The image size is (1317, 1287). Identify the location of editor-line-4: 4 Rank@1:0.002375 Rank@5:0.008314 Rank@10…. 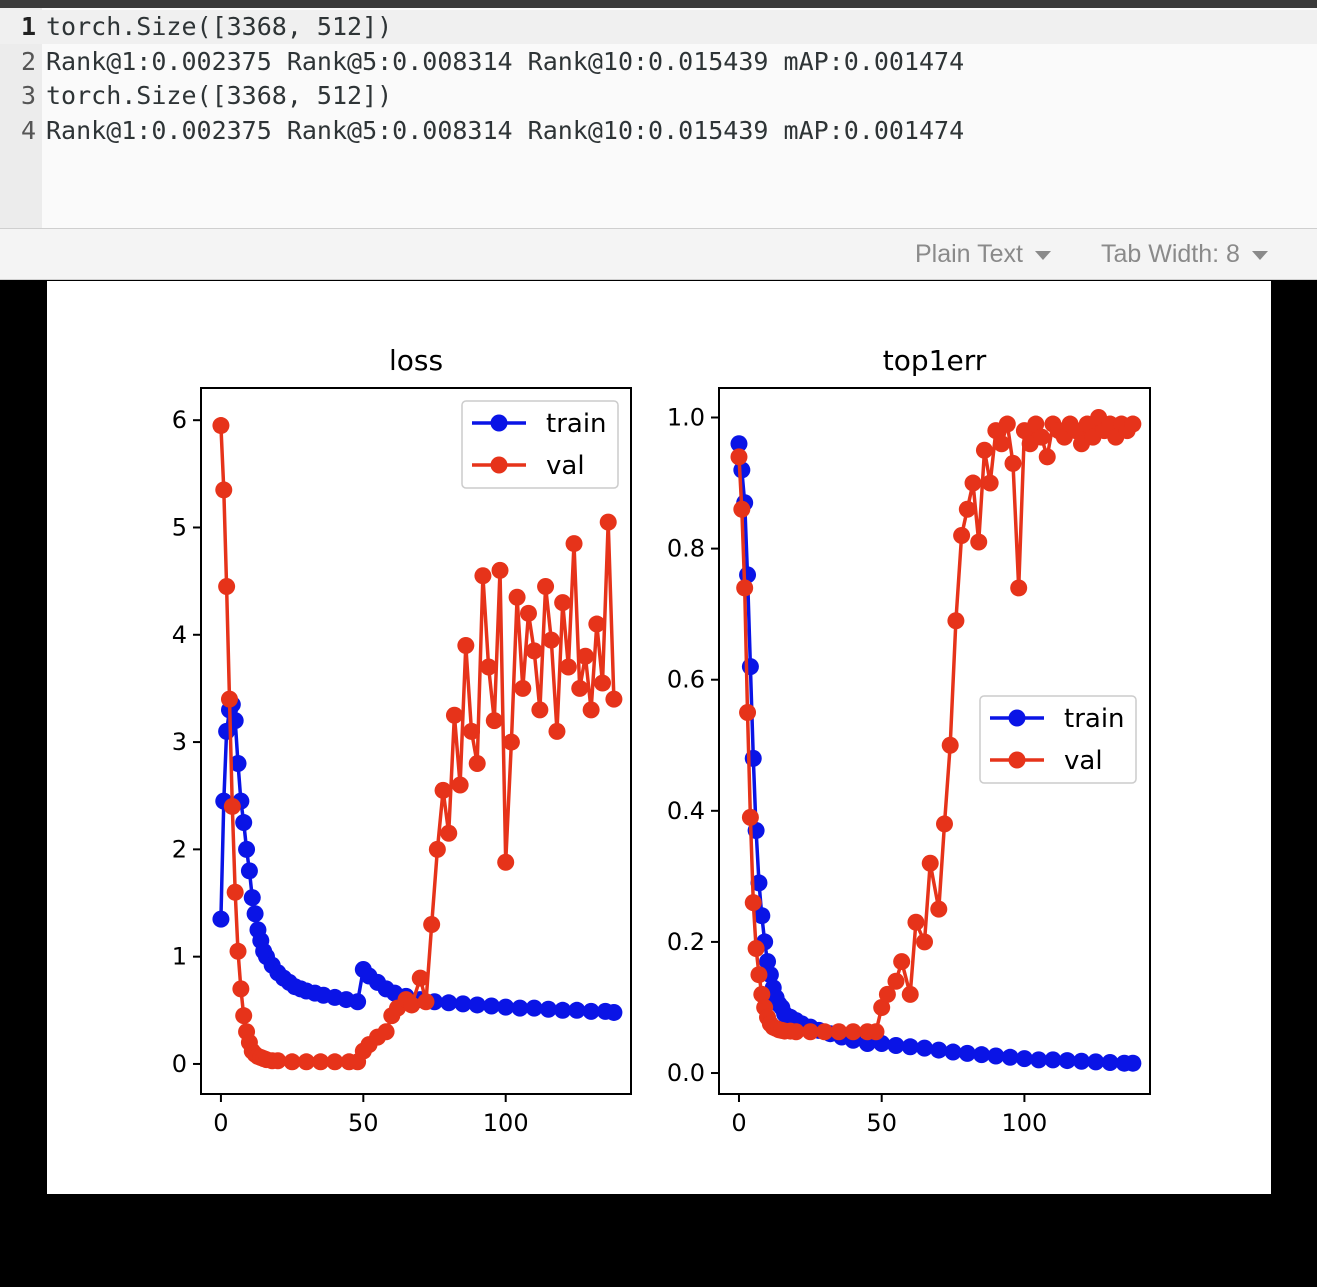
(482, 131).